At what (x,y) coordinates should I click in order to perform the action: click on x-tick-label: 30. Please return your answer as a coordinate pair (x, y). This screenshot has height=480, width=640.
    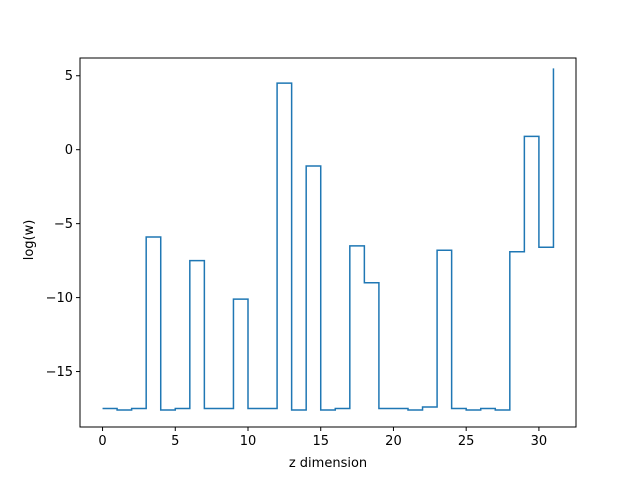
    Looking at the image, I should click on (539, 441).